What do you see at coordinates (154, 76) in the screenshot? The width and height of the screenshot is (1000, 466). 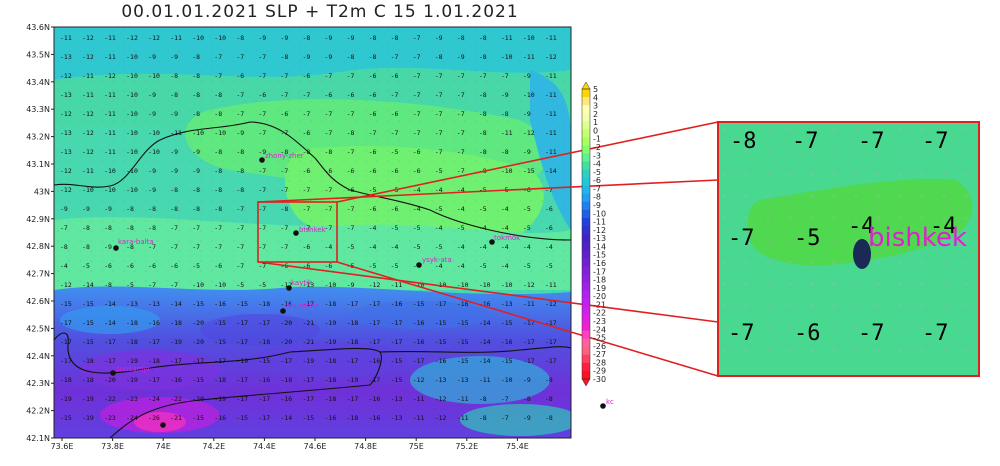 I see `grid-value: -10` at bounding box center [154, 76].